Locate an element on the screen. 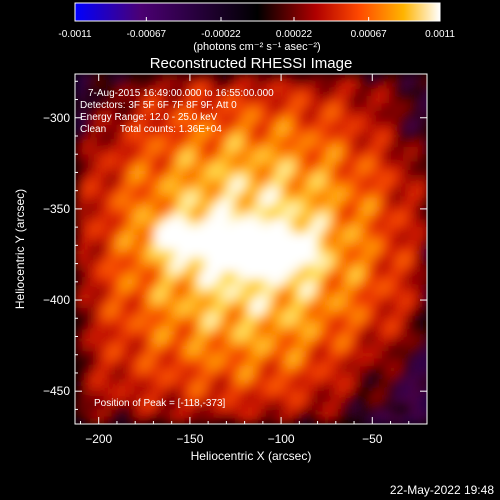 The height and width of the screenshot is (500, 500). chart-title: Reconstructed RHESSI Image is located at coordinates (251, 63).